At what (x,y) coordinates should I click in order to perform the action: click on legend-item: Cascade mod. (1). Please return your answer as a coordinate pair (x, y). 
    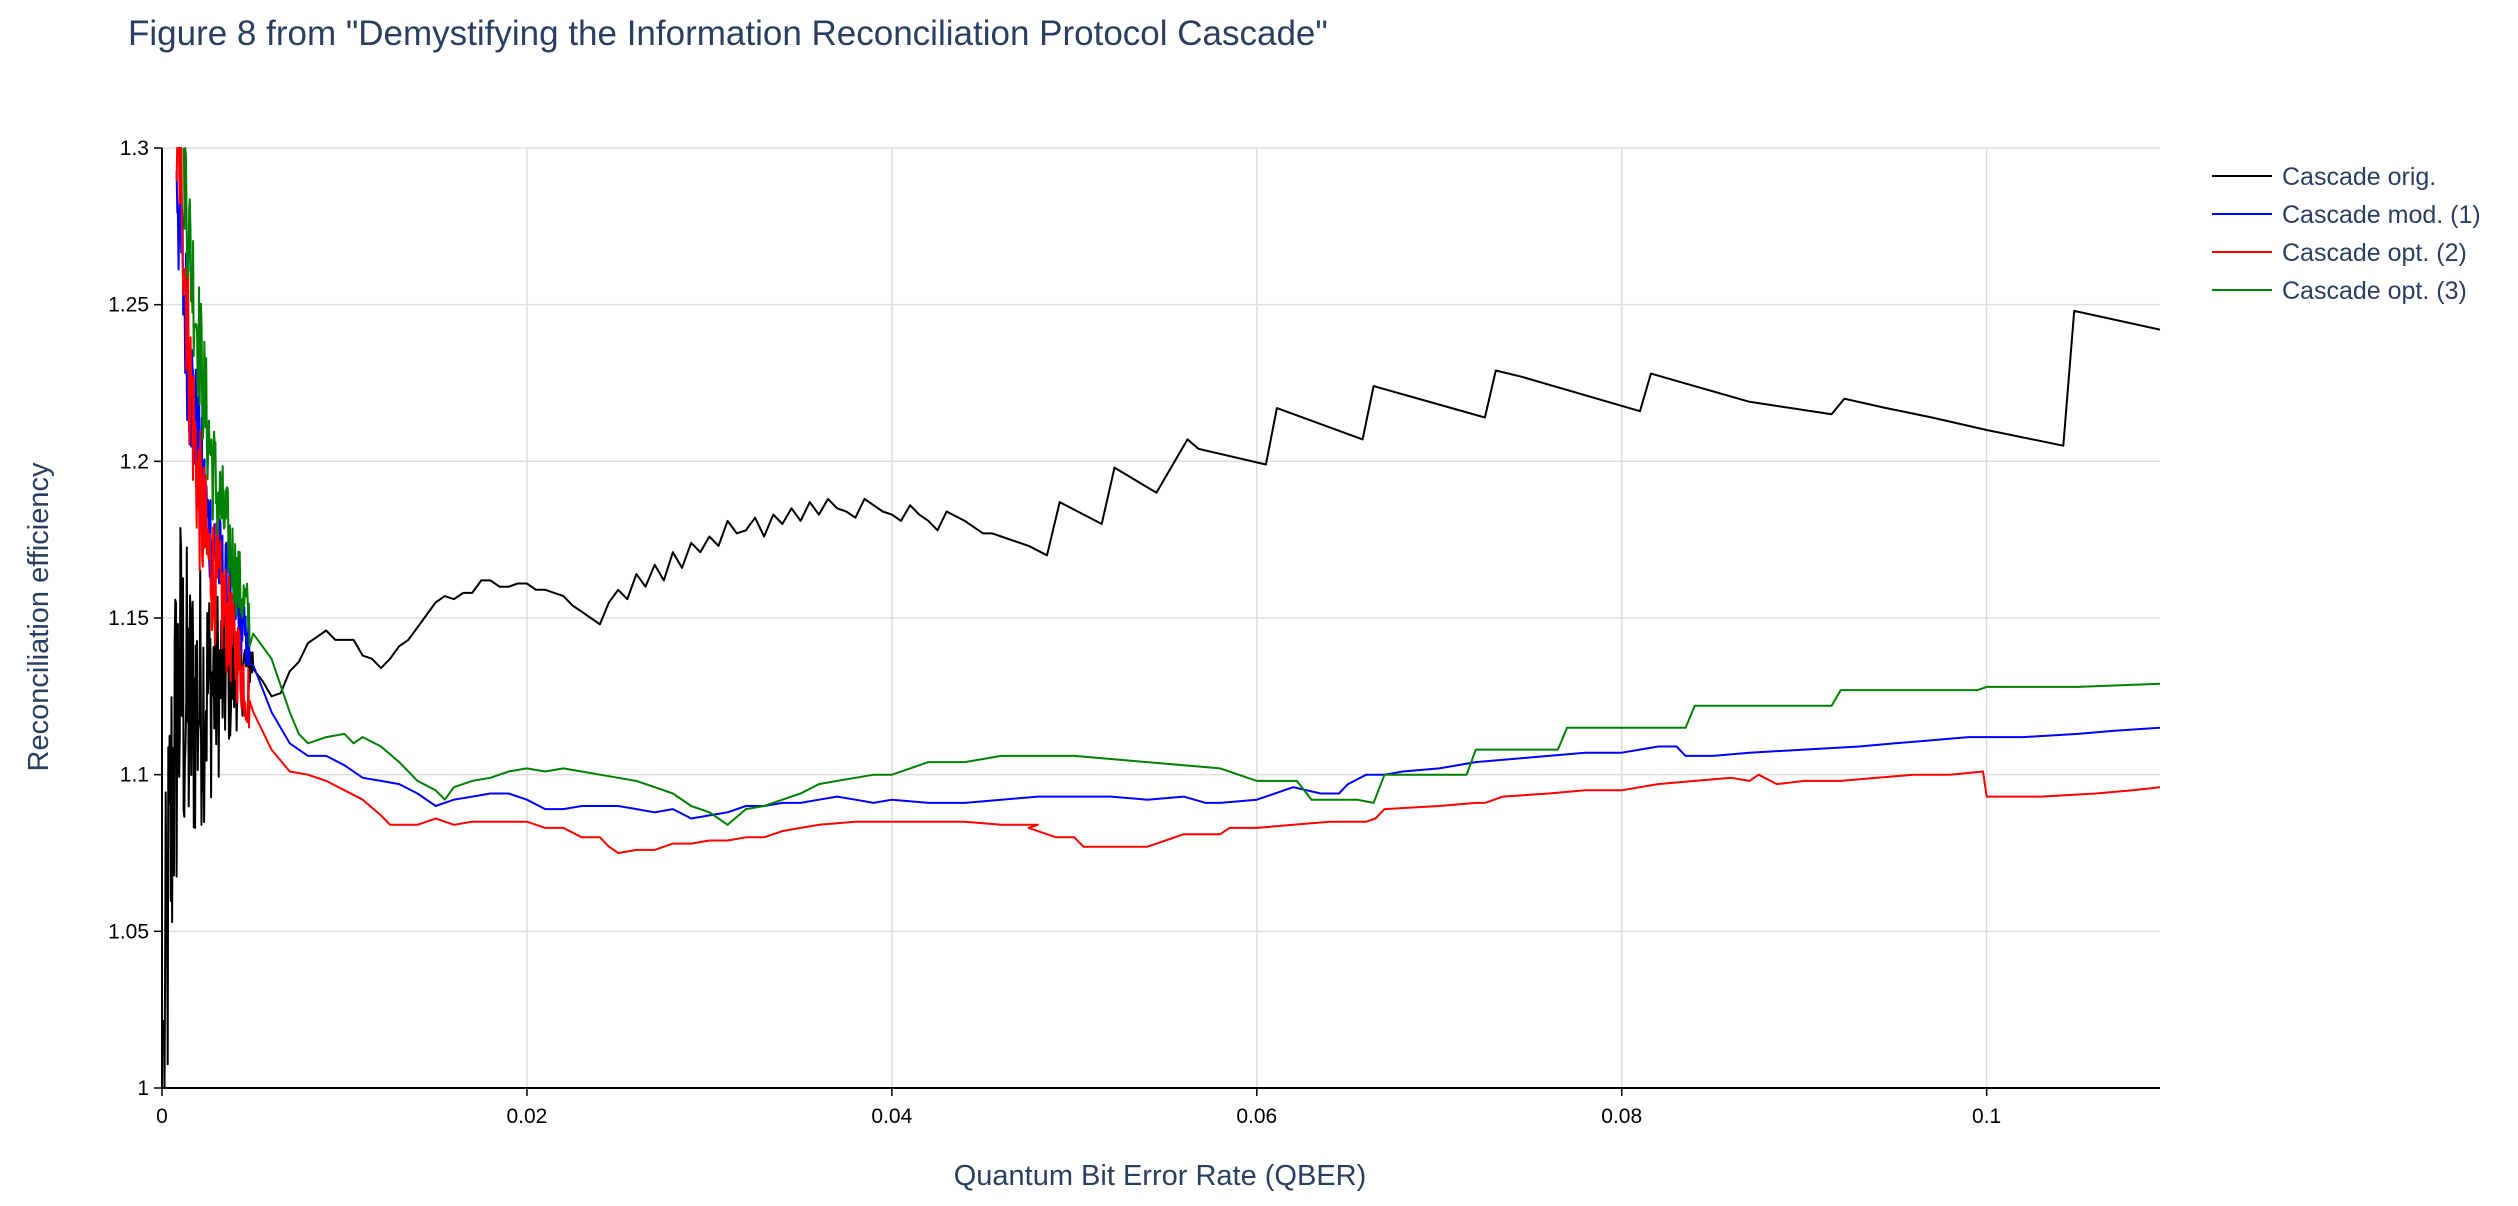
    Looking at the image, I should click on (2346, 215).